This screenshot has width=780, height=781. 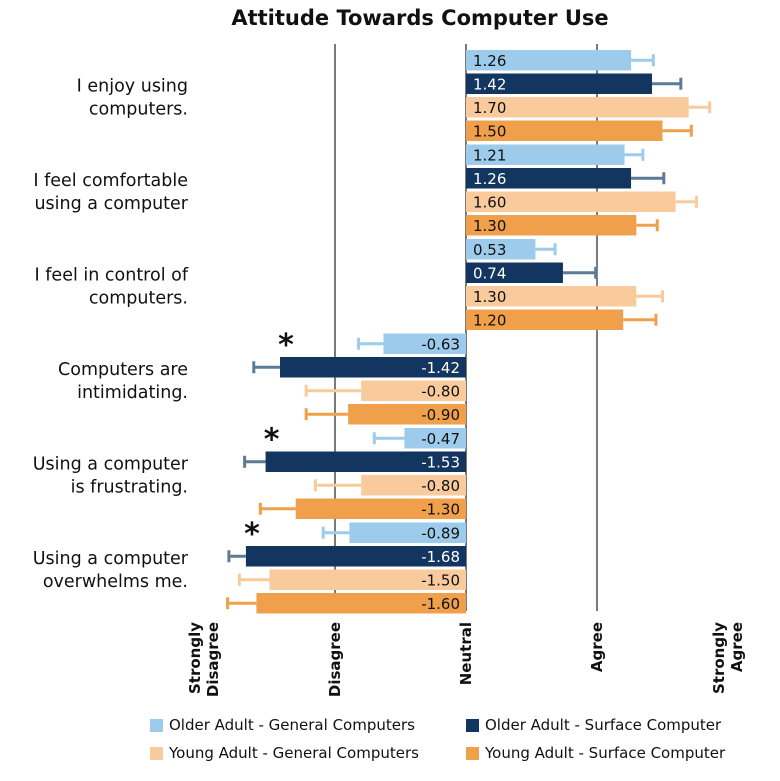 I want to click on category-label: Using a computer is frustrating., so click(x=111, y=476).